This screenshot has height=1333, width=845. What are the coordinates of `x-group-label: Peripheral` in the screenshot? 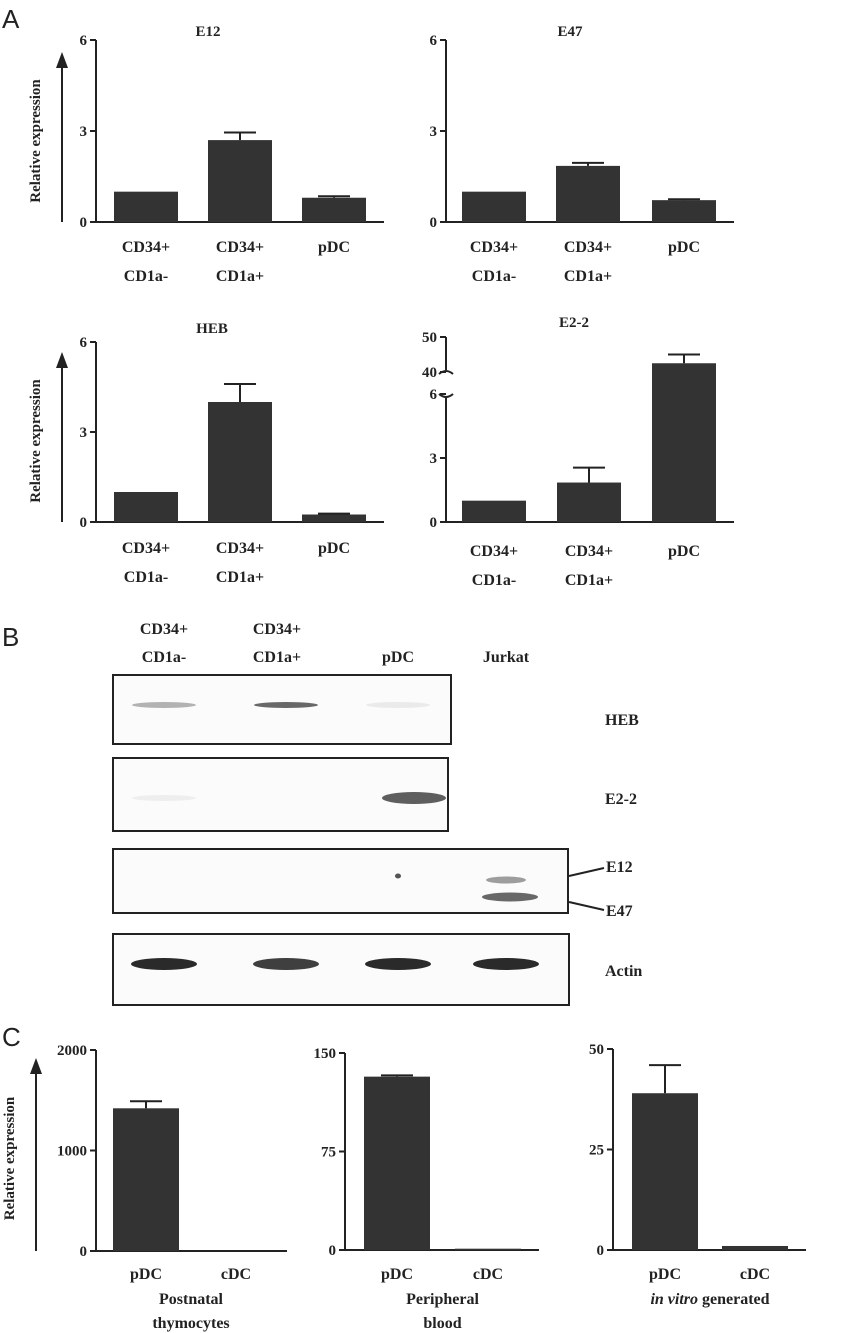 It's located at (442, 1299).